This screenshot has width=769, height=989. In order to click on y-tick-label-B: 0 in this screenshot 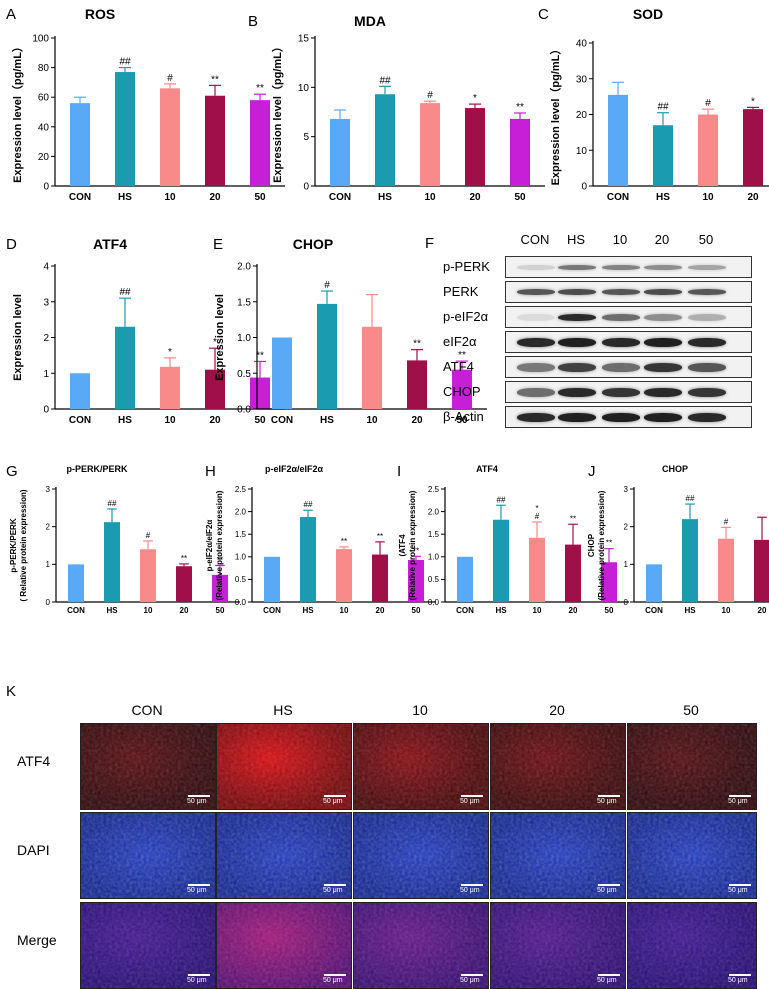, I will do `click(306, 187)`.